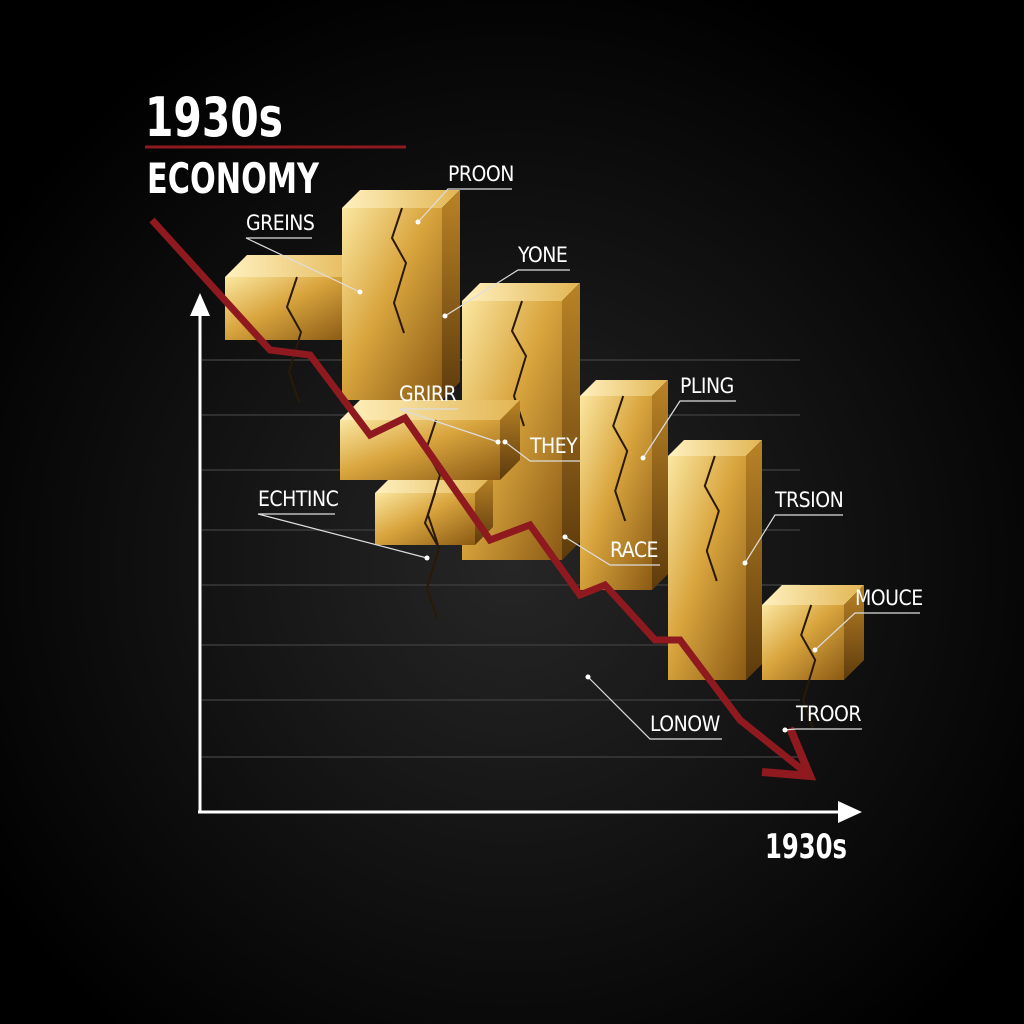 This screenshot has height=1024, width=1024. I want to click on label: ECHTINC, so click(298, 499).